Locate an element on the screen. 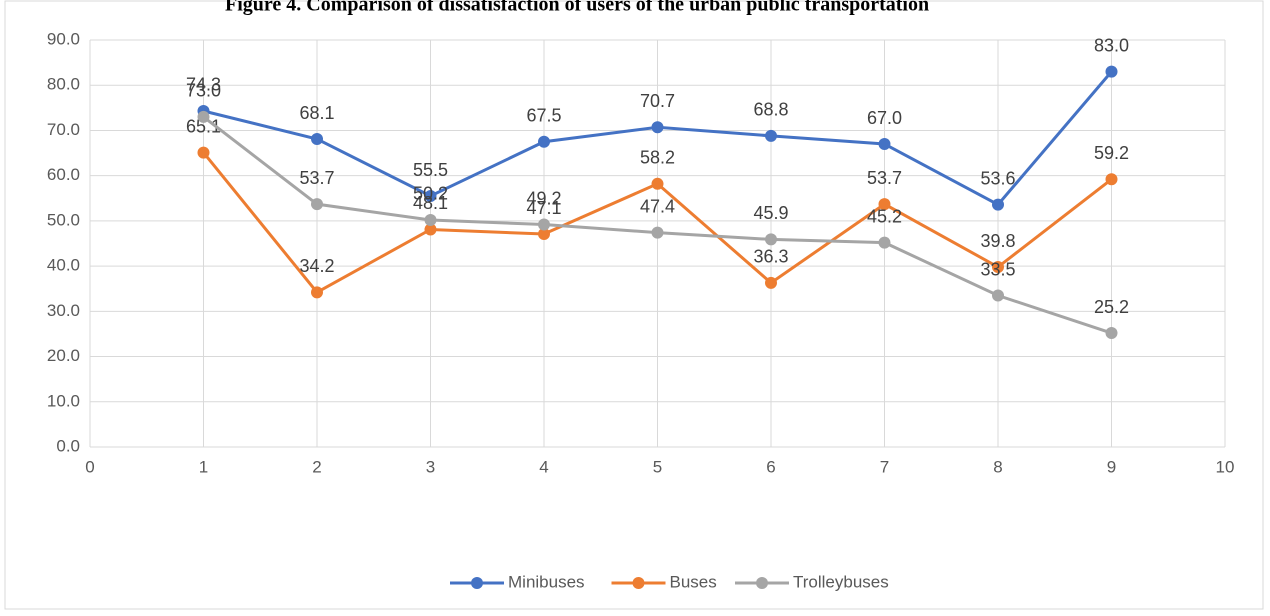  legend-label: Trolleybuses is located at coordinates (841, 581).